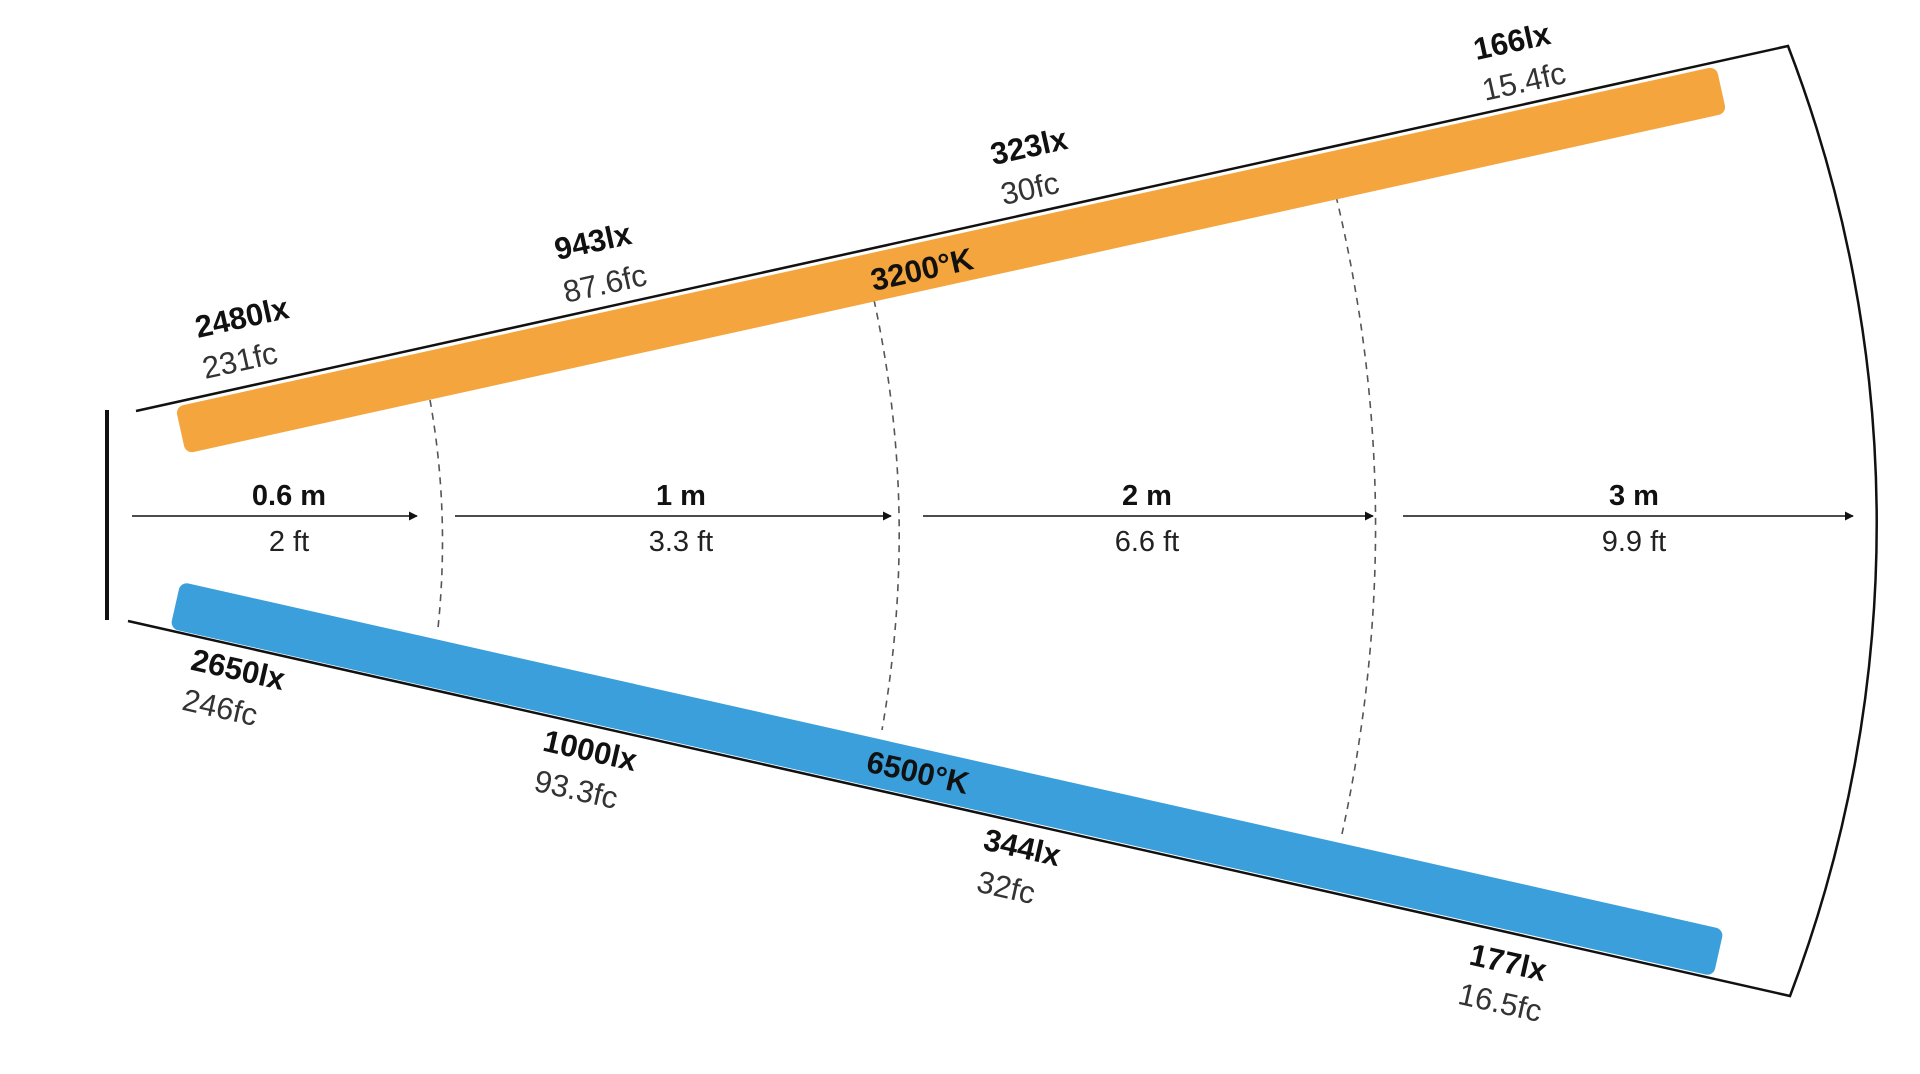 This screenshot has width=1920, height=1074. Describe the element at coordinates (886, 515) in the screenshot. I see `distance-arc-1m` at that location.